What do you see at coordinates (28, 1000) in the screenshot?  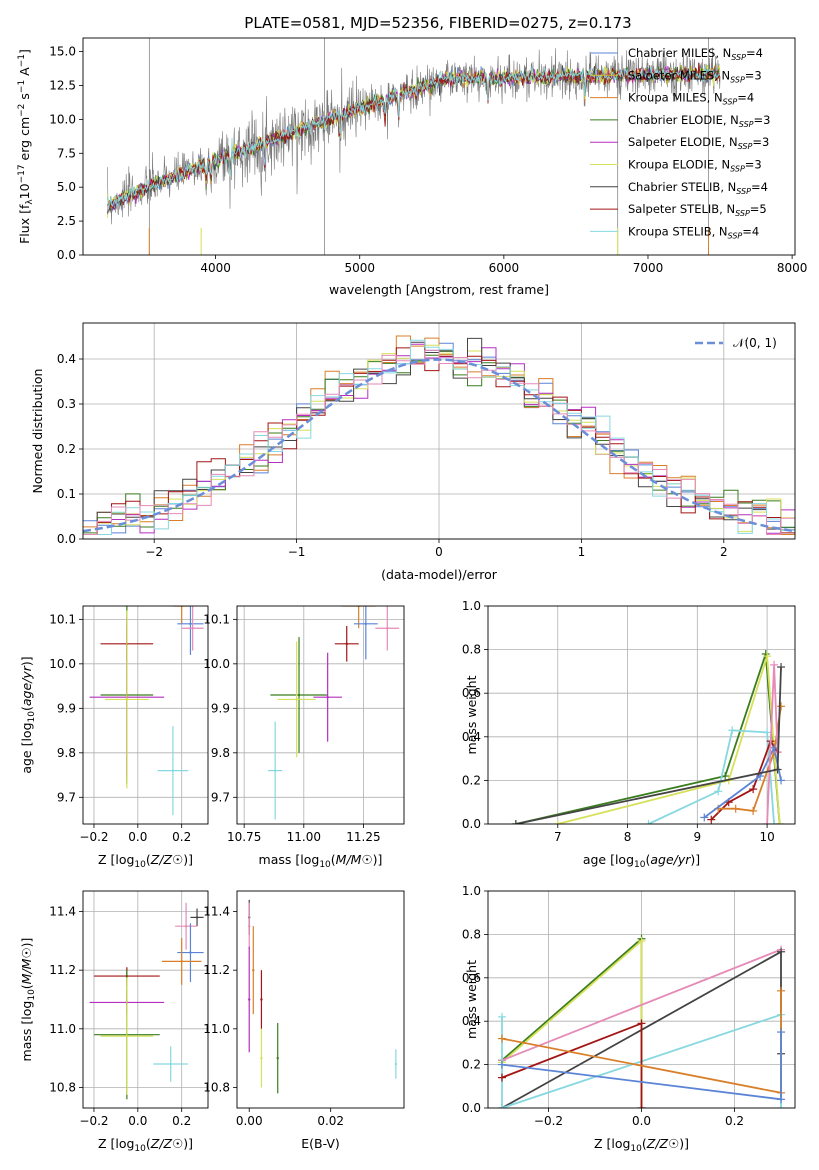 I see `axis-label: mass [log10(M/M☉)]` at bounding box center [28, 1000].